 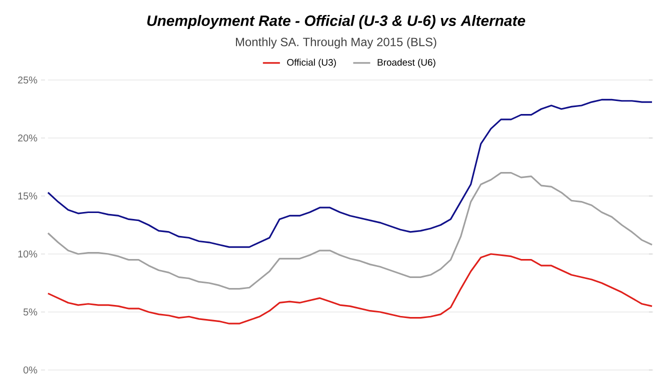 What do you see at coordinates (336, 22) in the screenshot?
I see `chart-title: Unemployment Rate - Official (U-3 & U-6) vs Alternate` at bounding box center [336, 22].